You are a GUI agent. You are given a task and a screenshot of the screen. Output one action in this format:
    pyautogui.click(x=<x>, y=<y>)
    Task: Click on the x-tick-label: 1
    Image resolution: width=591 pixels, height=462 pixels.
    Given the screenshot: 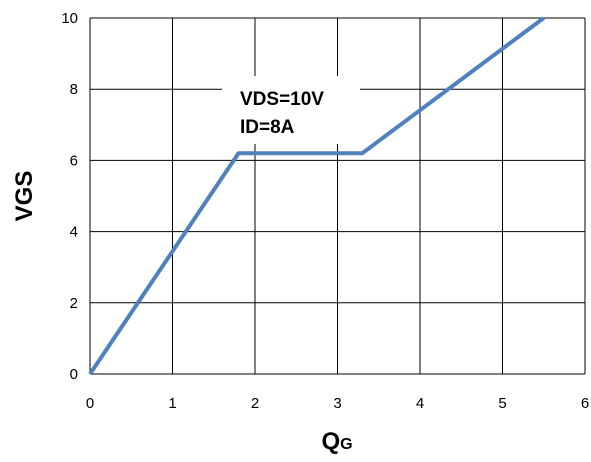 What is the action you would take?
    pyautogui.click(x=172, y=403)
    